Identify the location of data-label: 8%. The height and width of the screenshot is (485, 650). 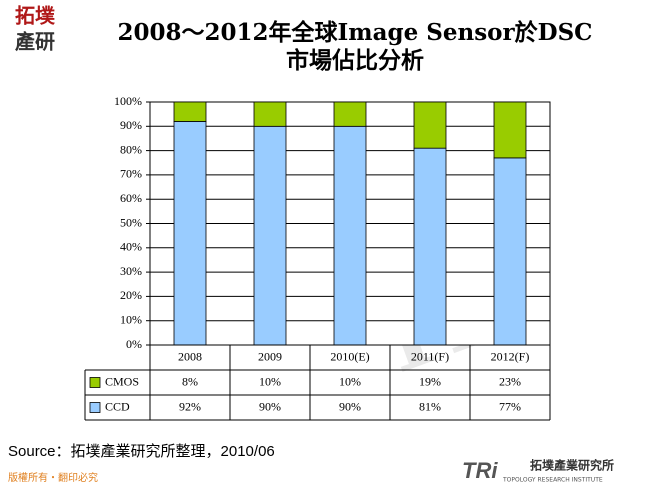
(190, 381).